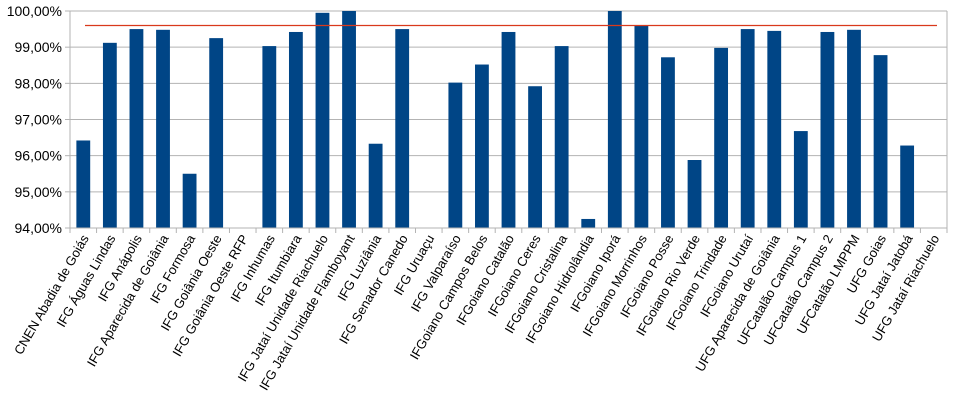 The width and height of the screenshot is (960, 407). Describe the element at coordinates (38, 156) in the screenshot. I see `y-tick-label: 96,00%` at that location.